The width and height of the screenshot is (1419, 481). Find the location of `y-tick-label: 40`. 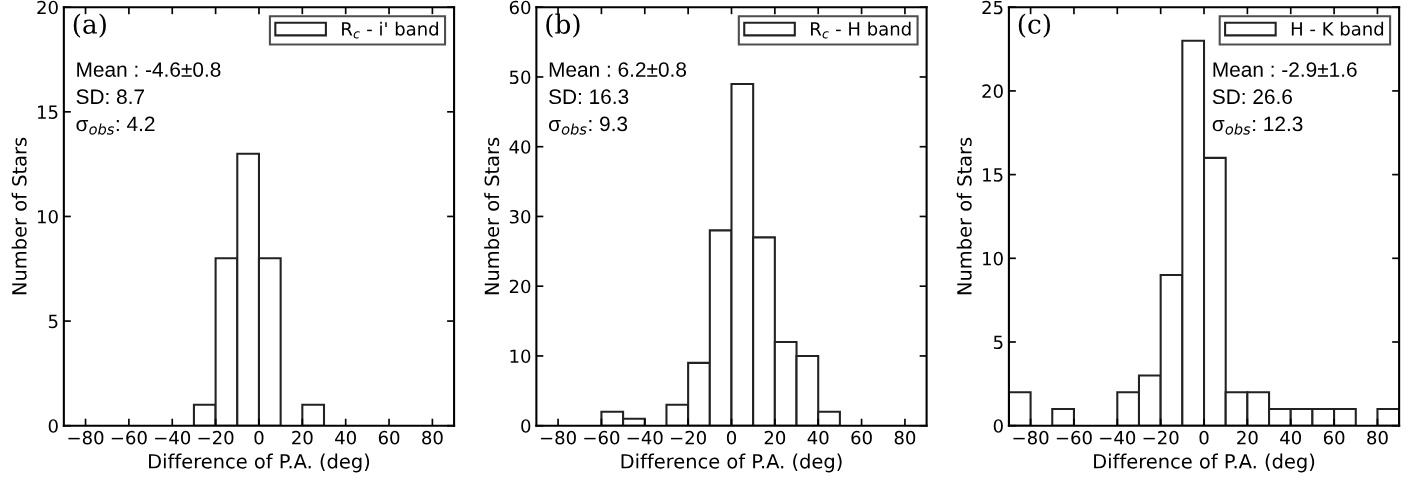

y-tick-label: 40 is located at coordinates (520, 147).